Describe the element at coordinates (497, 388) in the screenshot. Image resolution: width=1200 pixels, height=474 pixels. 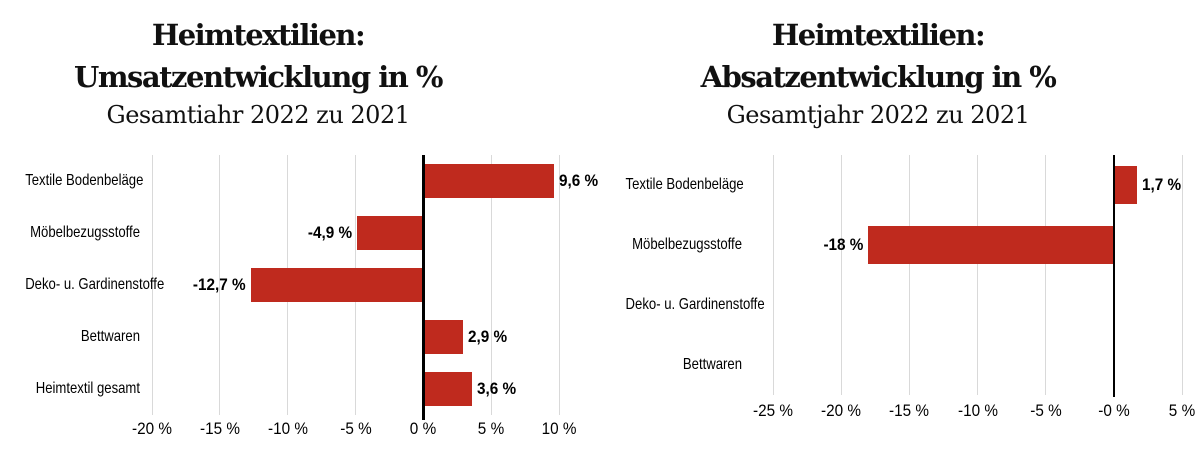
I see `value-label: 3,6 %` at that location.